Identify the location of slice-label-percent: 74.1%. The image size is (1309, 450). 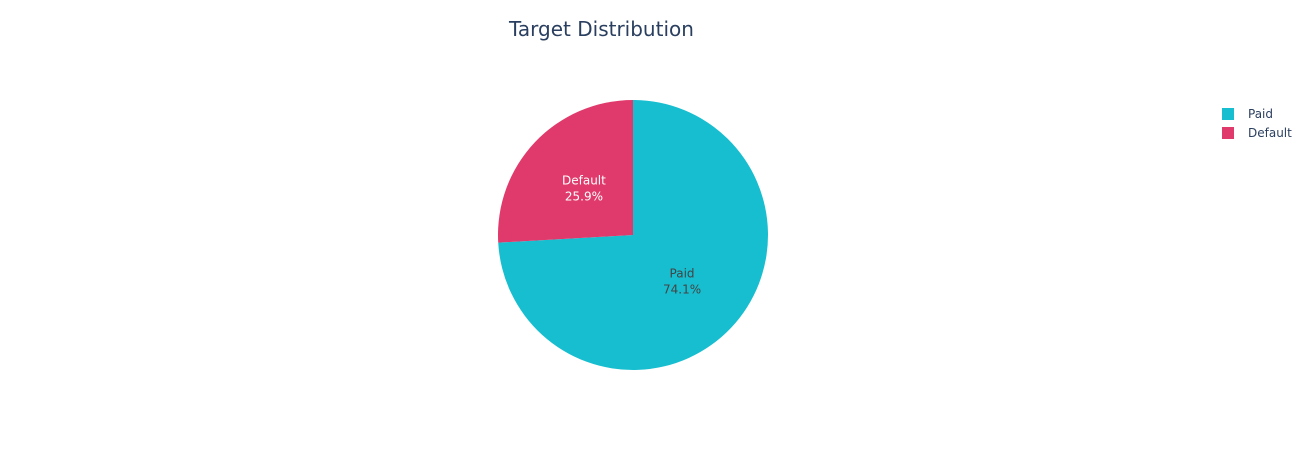
(682, 289).